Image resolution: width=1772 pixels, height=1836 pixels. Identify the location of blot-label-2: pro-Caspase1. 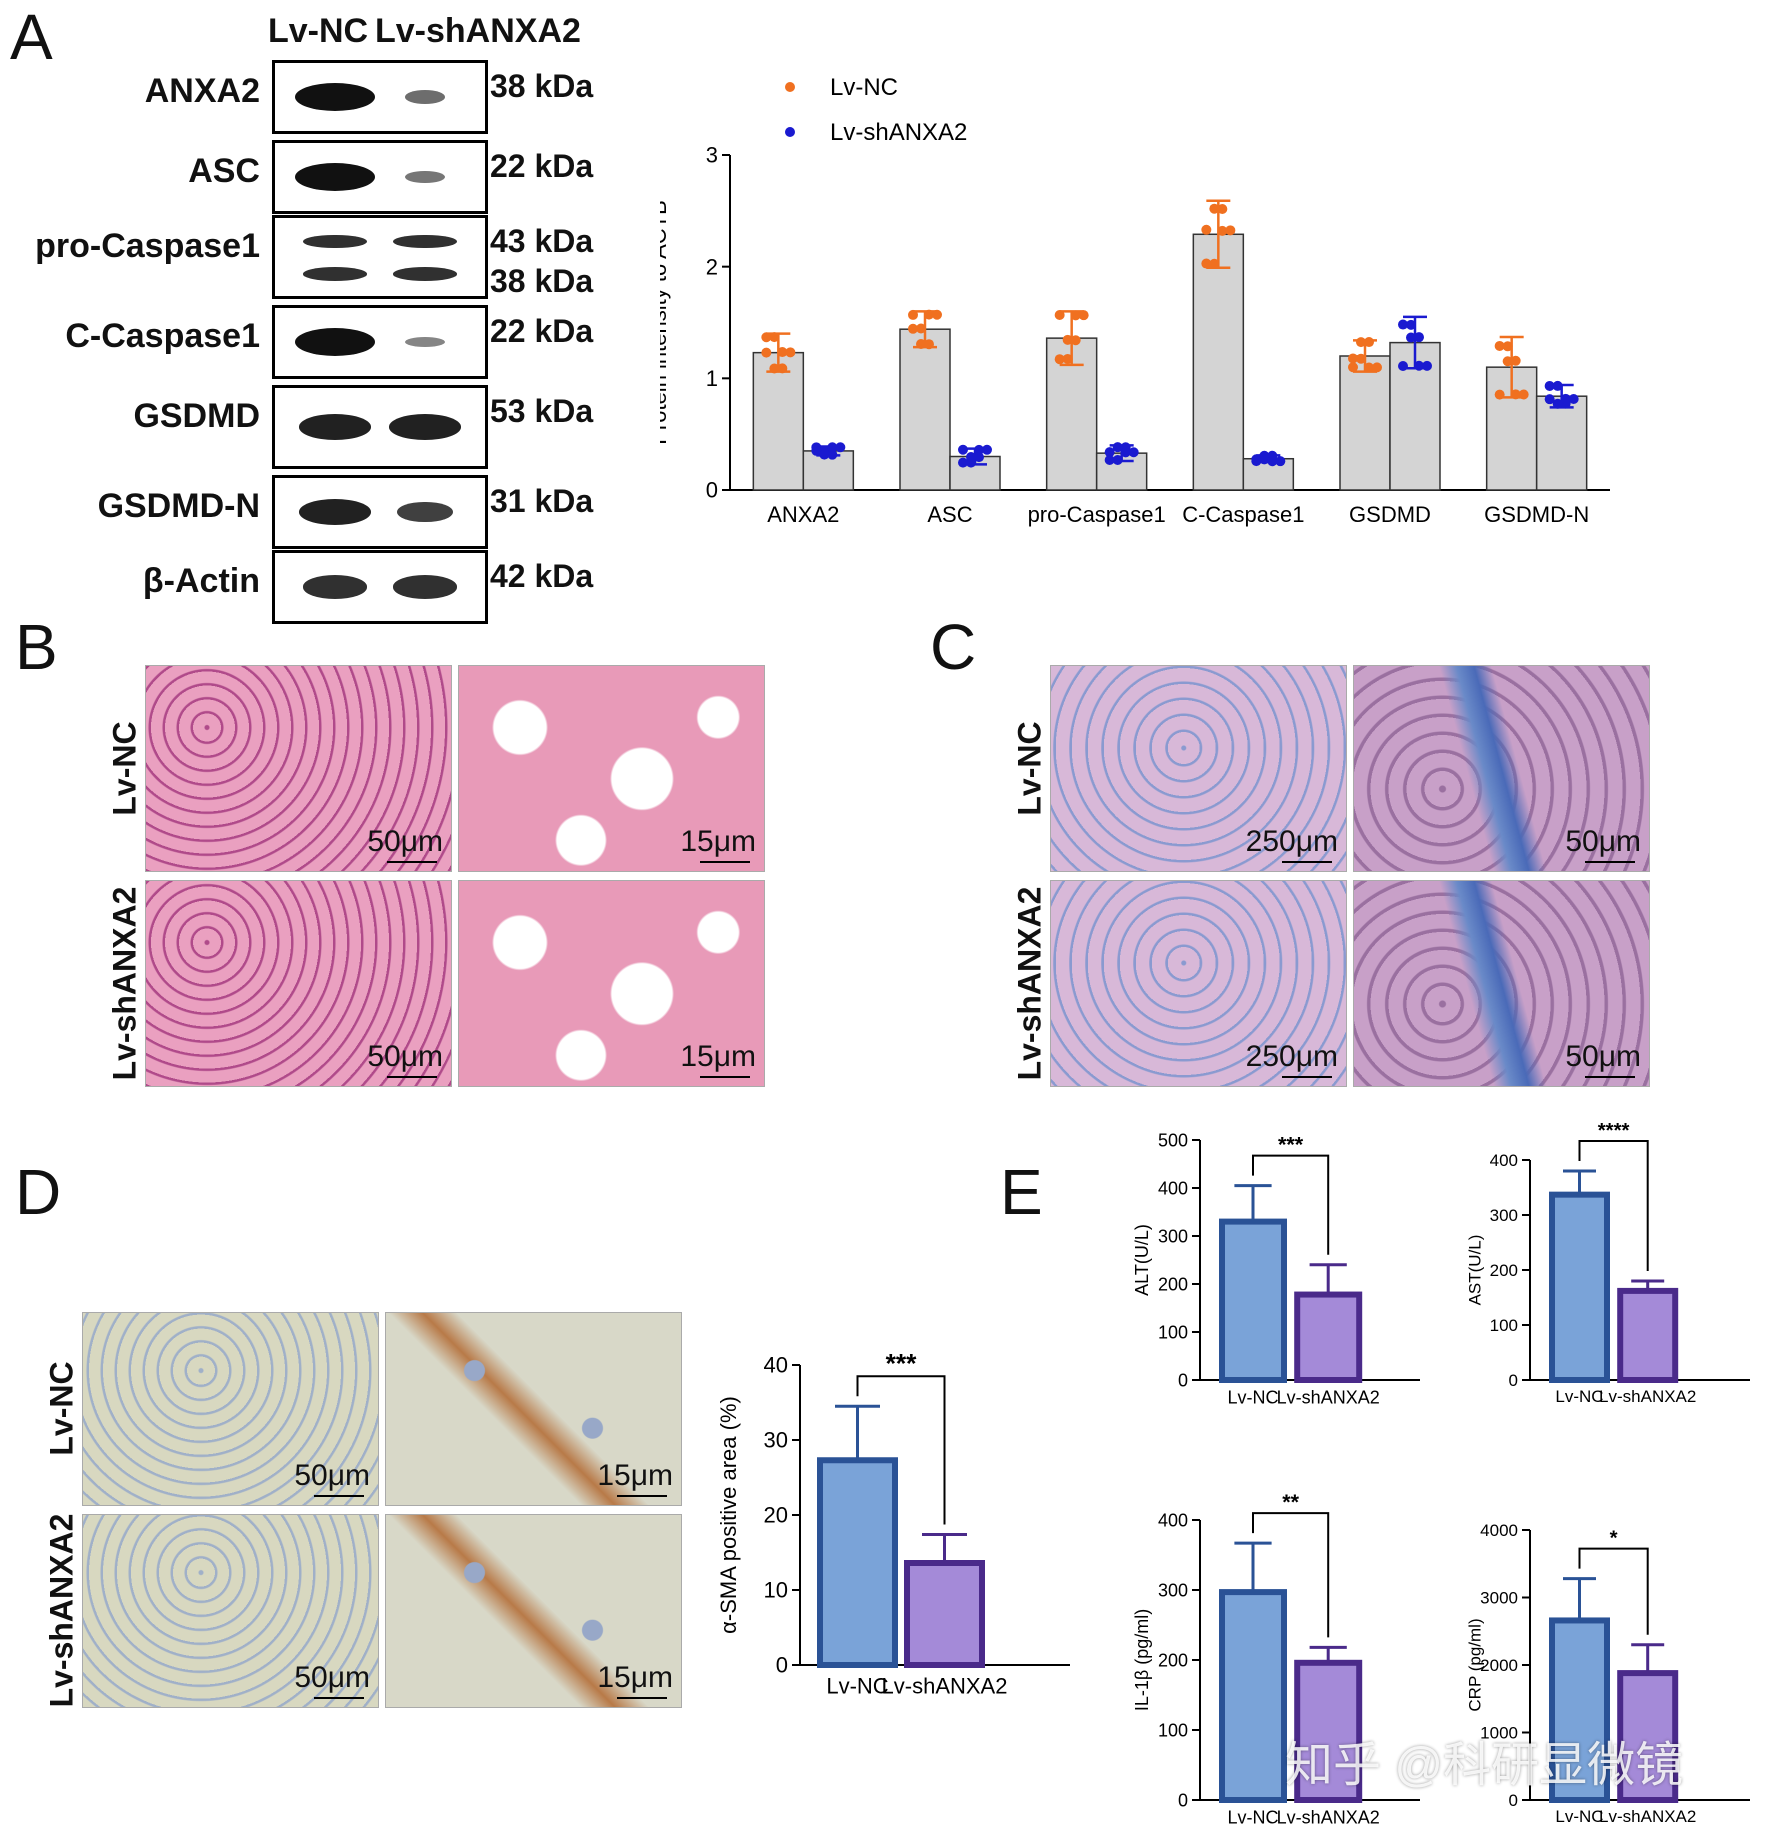
(147, 246).